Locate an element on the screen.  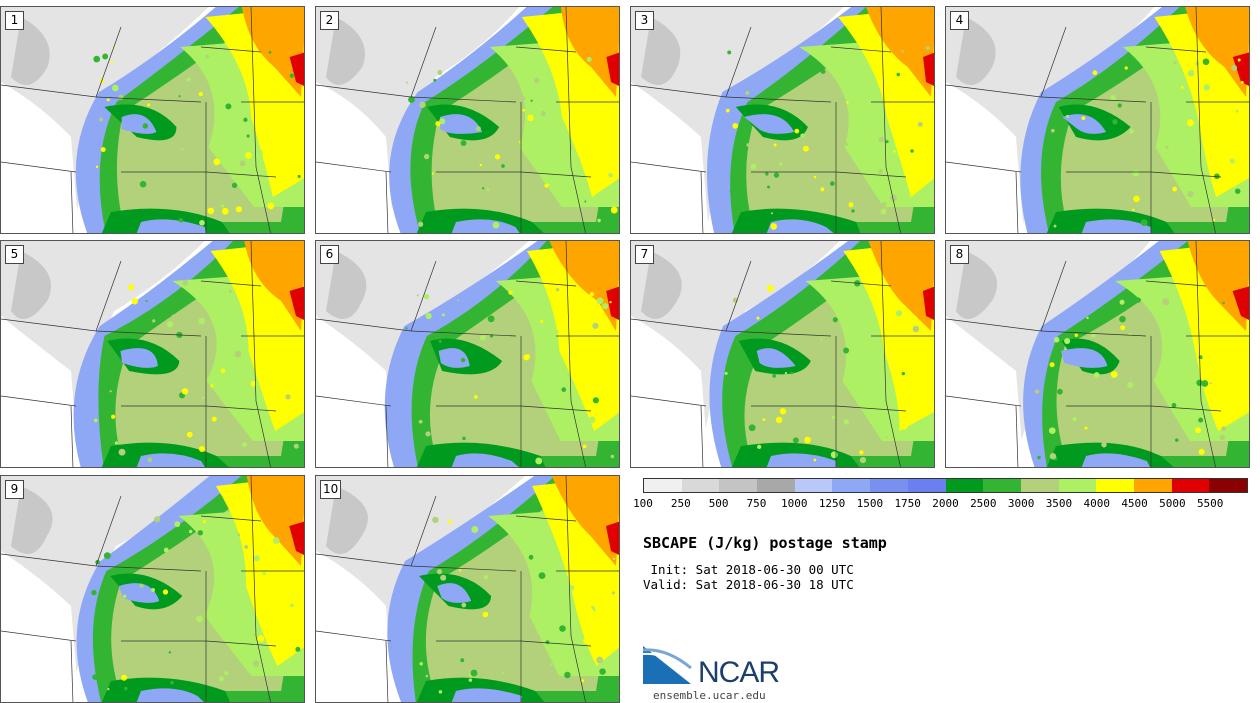
map-panel: 3 is located at coordinates (782, 120).